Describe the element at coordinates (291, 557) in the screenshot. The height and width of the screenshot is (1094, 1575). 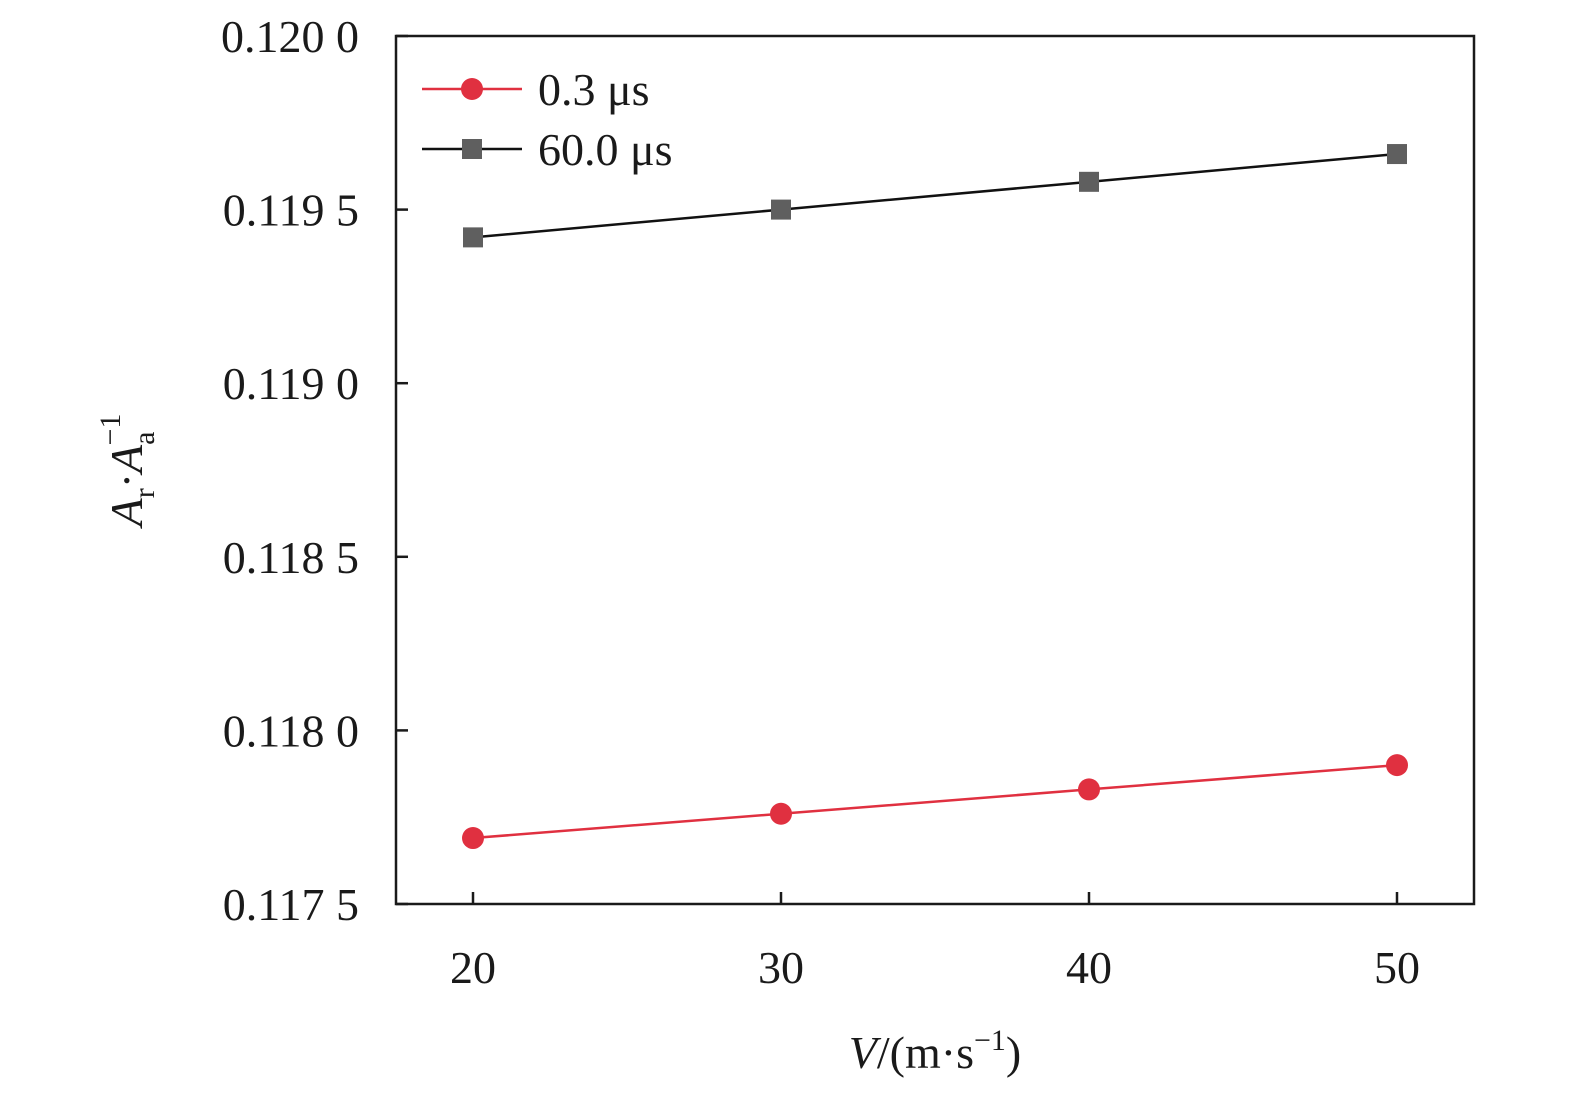
I see `y-tick-label: 0.118 5` at that location.